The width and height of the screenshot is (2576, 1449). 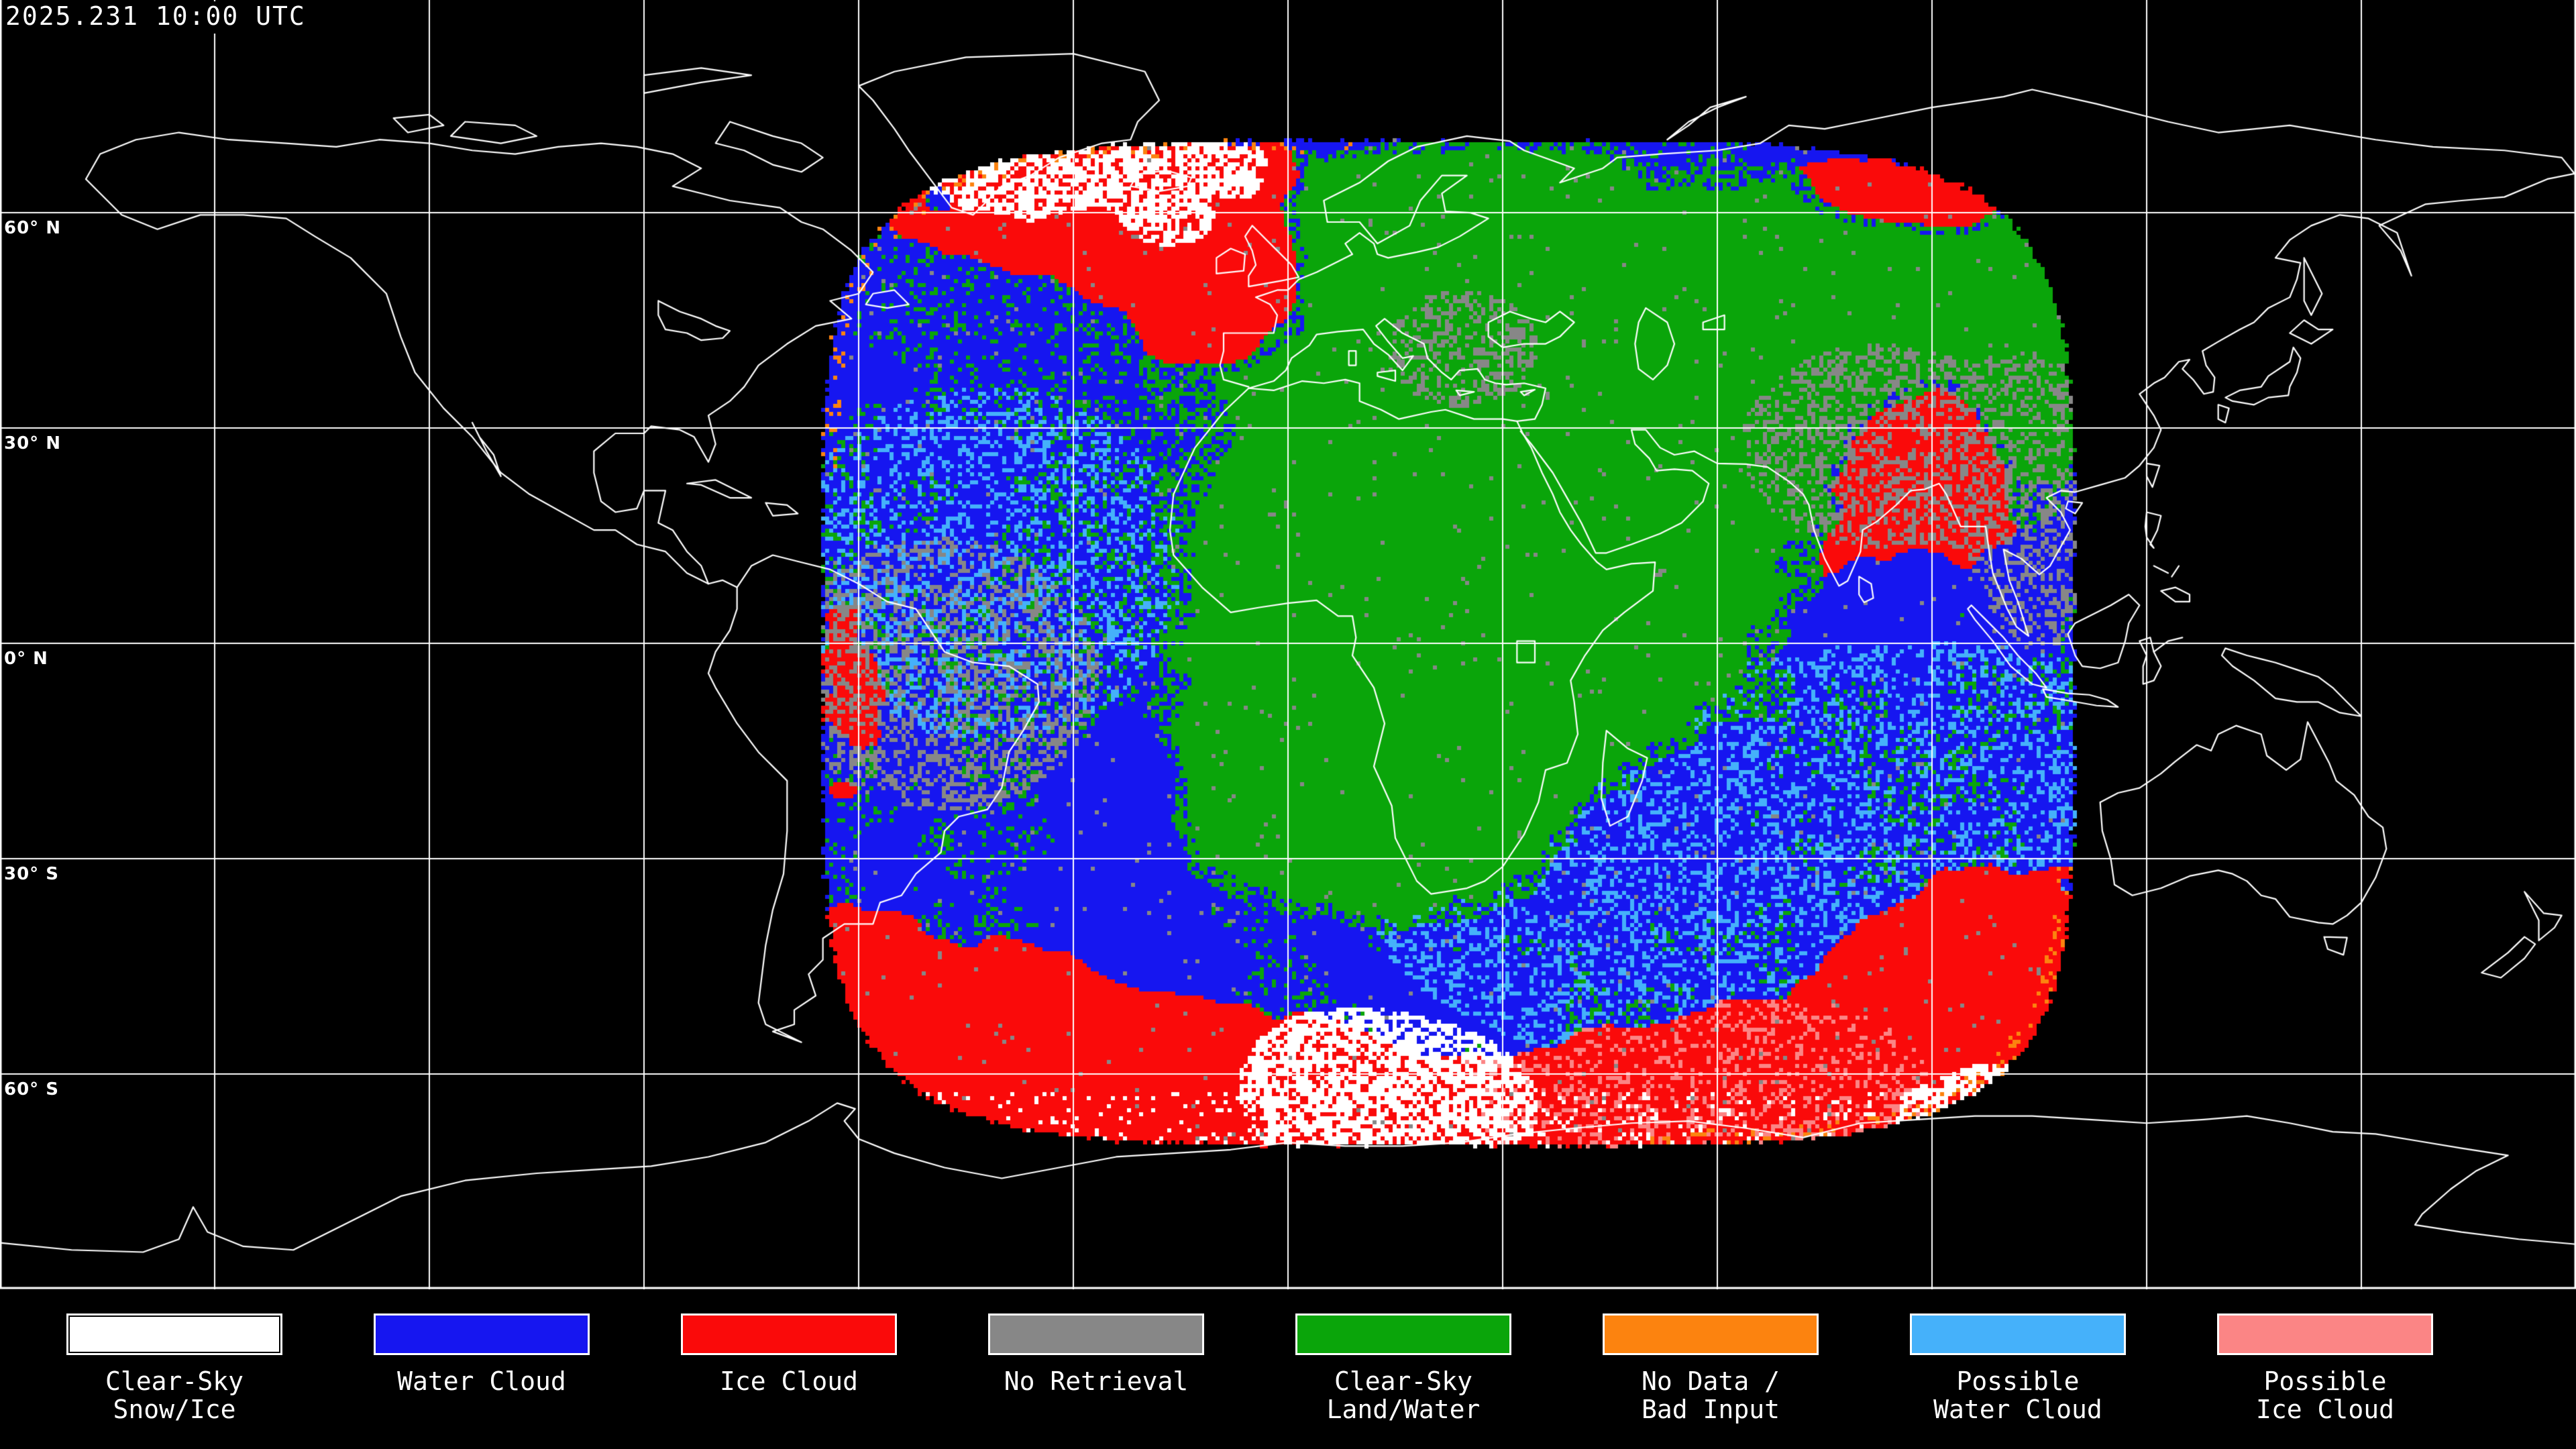 I want to click on legend-swatch-no_data_bad_input, so click(x=1711, y=1334).